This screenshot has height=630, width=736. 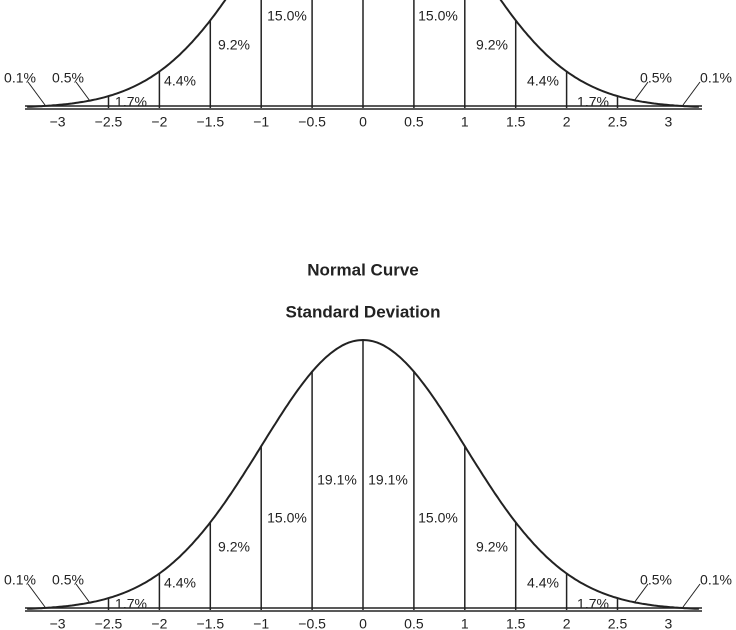 I want to click on figure-title: Normal Curve, so click(x=362, y=269).